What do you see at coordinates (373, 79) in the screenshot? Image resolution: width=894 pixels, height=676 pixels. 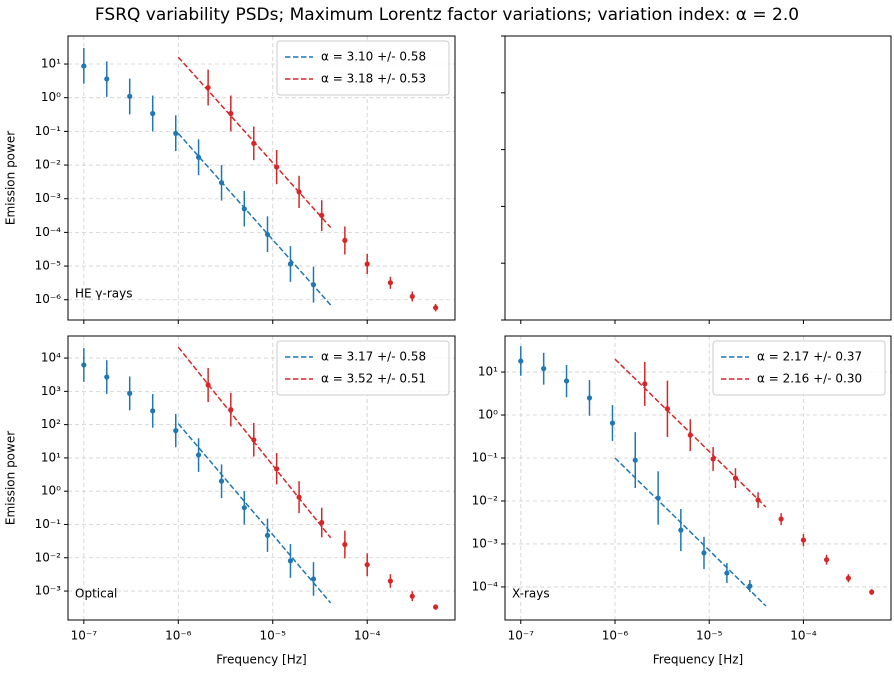 I see `legend-label: α = 3.18 +/- 0.53` at bounding box center [373, 79].